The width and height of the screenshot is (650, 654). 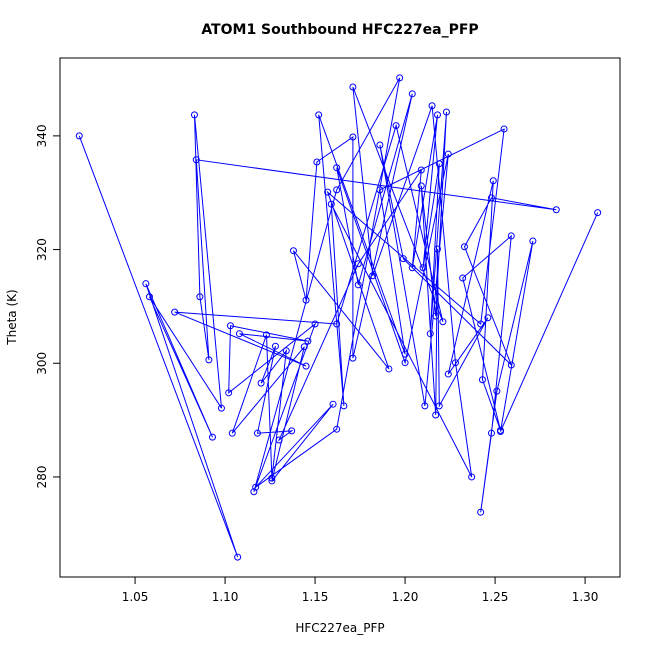 What do you see at coordinates (315, 597) in the screenshot?
I see `x-tick-label: 1.15` at bounding box center [315, 597].